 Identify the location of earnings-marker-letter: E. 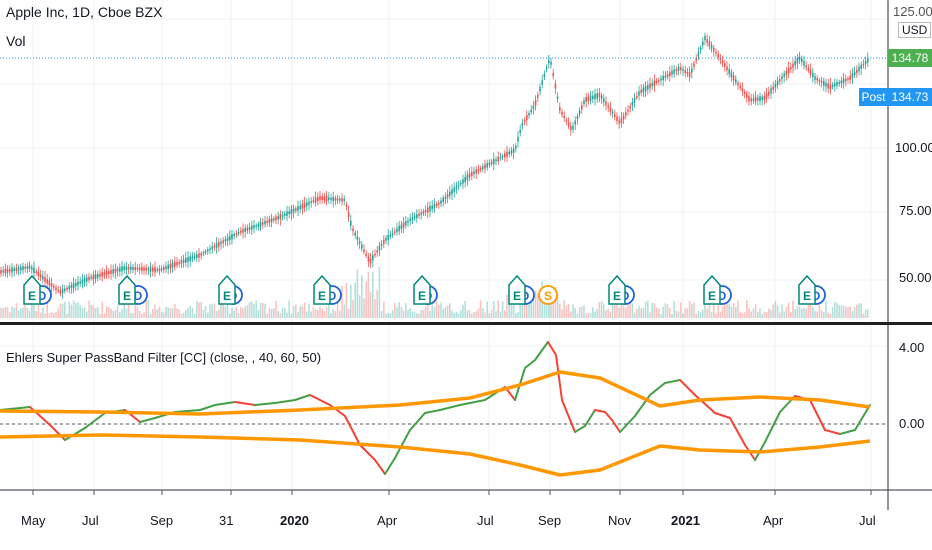
(227, 296).